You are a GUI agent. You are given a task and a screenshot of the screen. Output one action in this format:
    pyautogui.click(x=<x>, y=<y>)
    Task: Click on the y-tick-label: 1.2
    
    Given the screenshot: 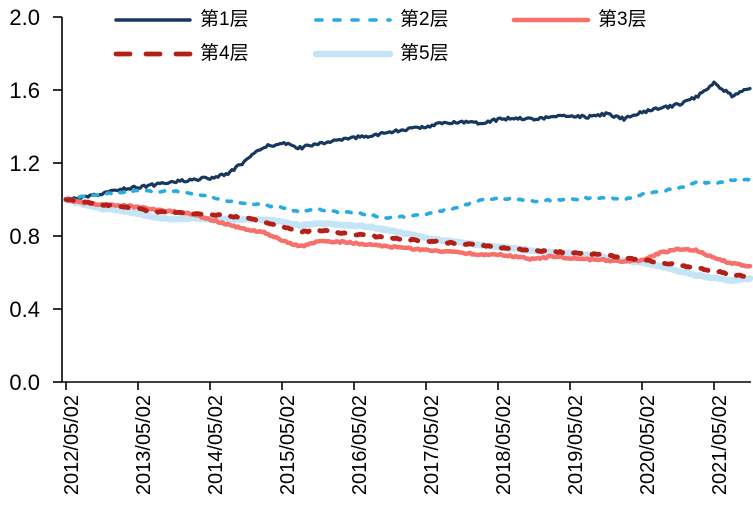 What is the action you would take?
    pyautogui.click(x=24, y=163)
    